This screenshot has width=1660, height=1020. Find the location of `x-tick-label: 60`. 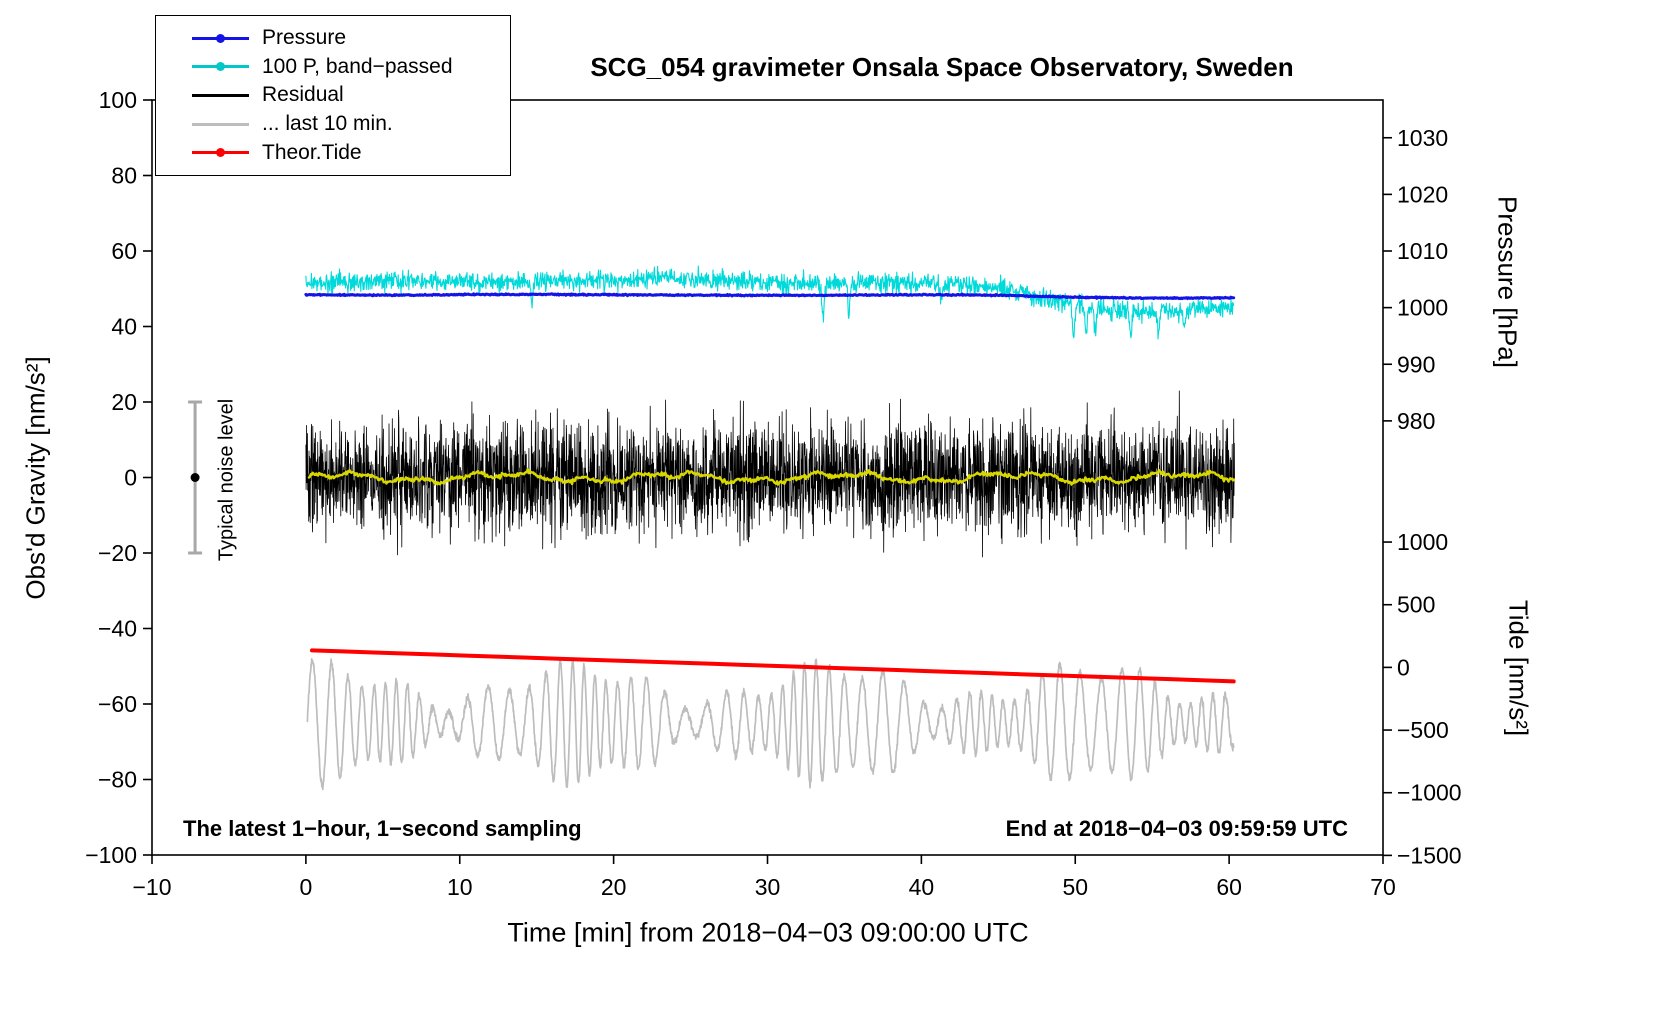

x-tick-label: 60 is located at coordinates (1229, 887).